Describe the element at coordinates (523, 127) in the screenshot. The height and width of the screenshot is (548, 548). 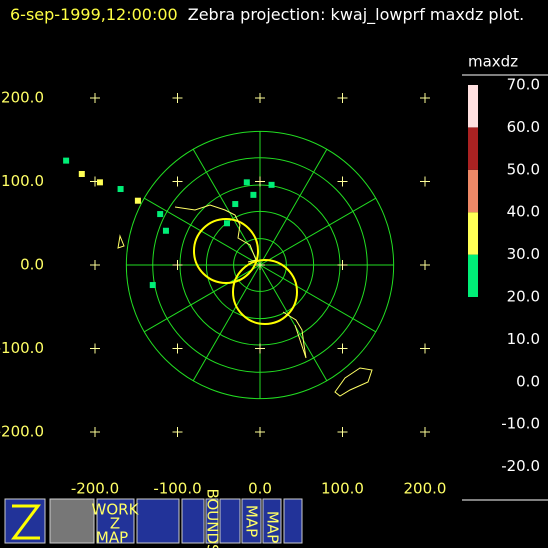
I see `colorbar-tick-label: 60.0` at that location.